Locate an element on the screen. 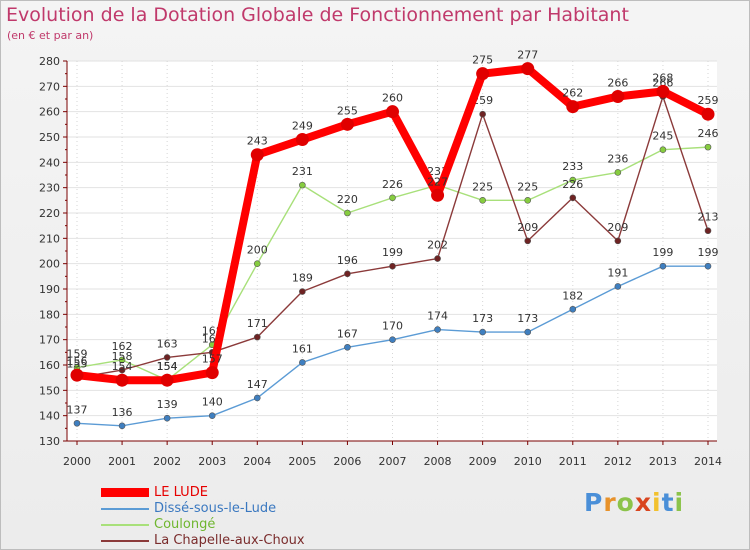 This screenshot has height=550, width=750. y-tick-label: 280 is located at coordinates (49, 61).